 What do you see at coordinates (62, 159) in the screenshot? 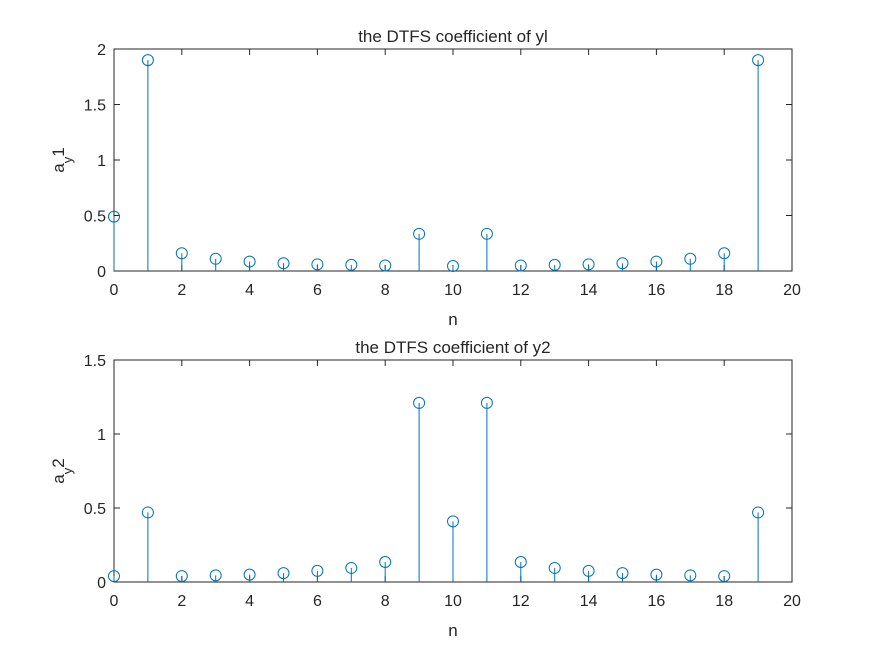
I see `y-axis-label: ay1` at bounding box center [62, 159].